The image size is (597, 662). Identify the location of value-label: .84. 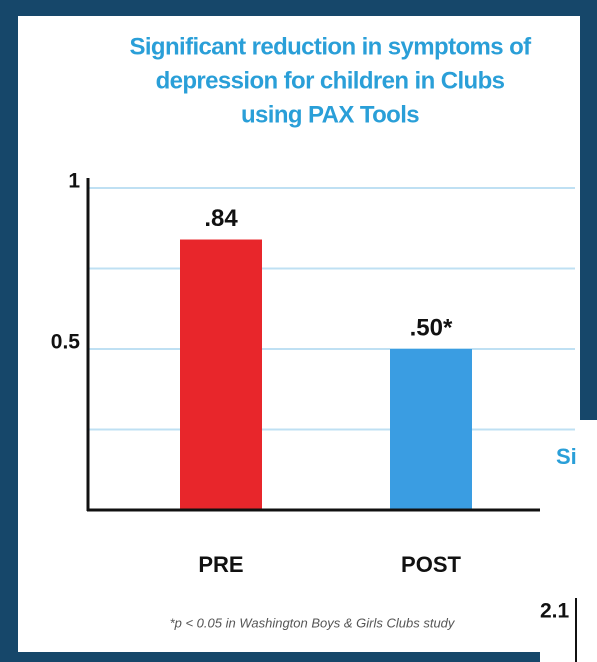
(221, 218).